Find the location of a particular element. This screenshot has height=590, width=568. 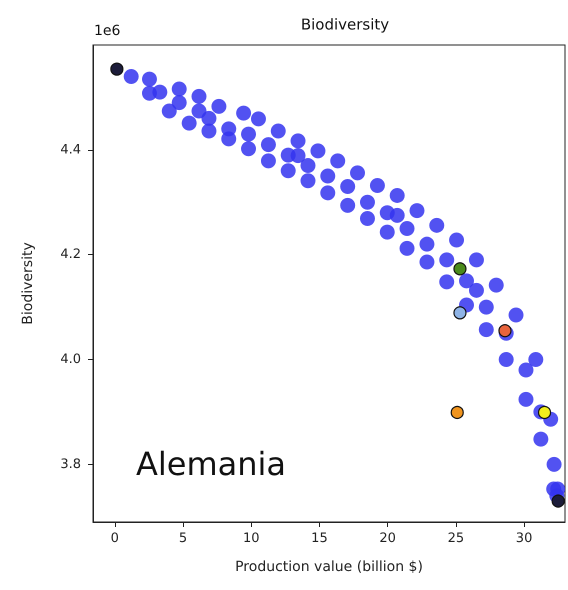

x-tick-label: 20 is located at coordinates (387, 538).